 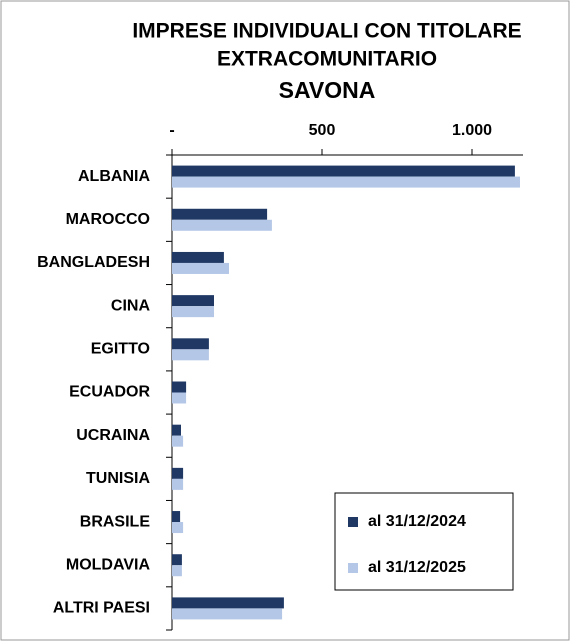 What do you see at coordinates (93, 262) in the screenshot?
I see `y-tick-label: BANGLADESH` at bounding box center [93, 262].